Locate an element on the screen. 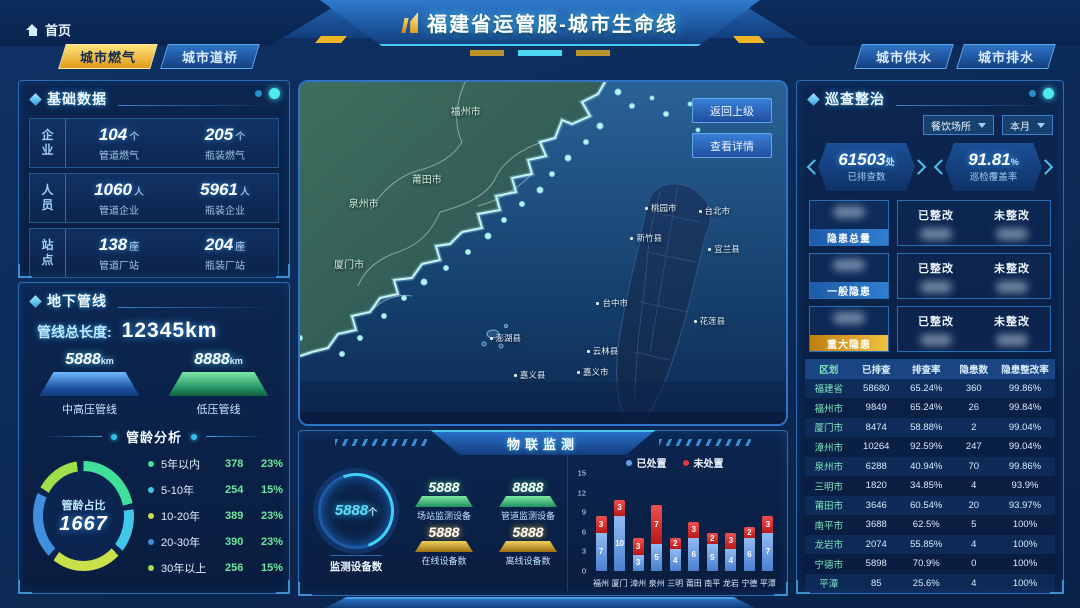 The width and height of the screenshot is (1080, 608). basic-data-row: 站点 138 座管道厂站 204 座瓶装厂站 is located at coordinates (154, 253).